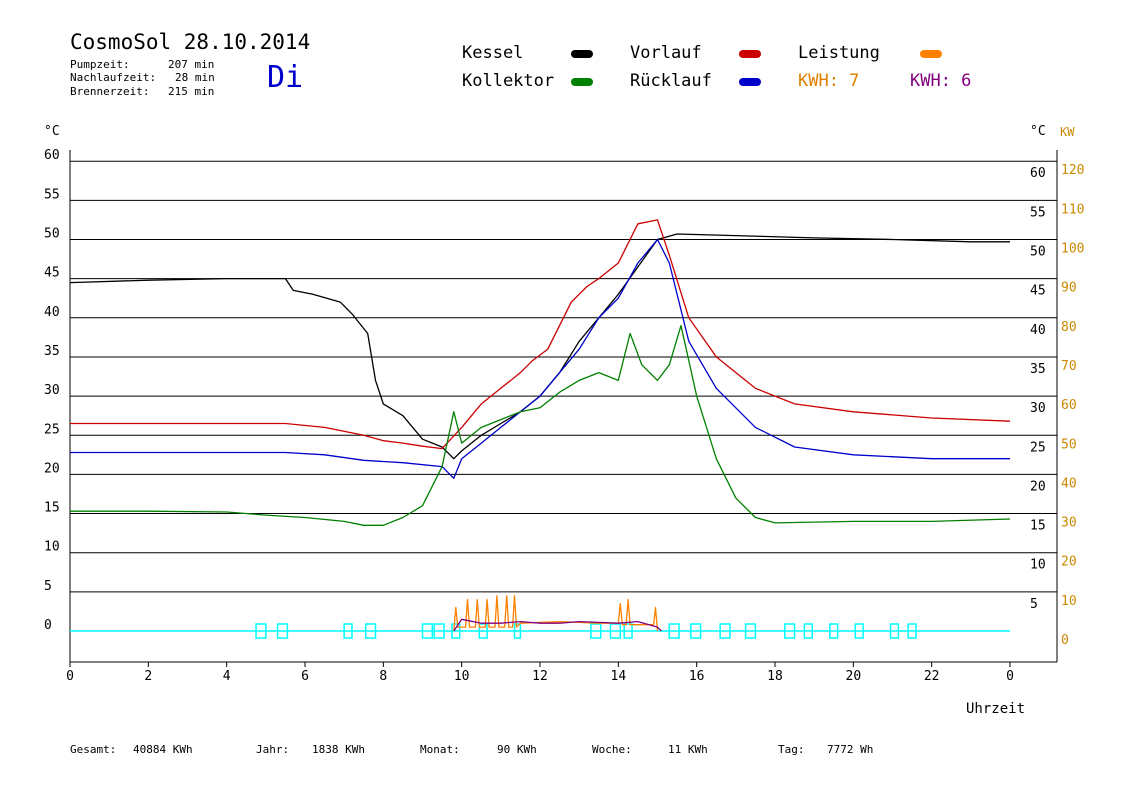 This screenshot has width=1148, height=812. What do you see at coordinates (671, 81) in the screenshot?
I see `legend-ruecklauf-label: Rücklauf` at bounding box center [671, 81].